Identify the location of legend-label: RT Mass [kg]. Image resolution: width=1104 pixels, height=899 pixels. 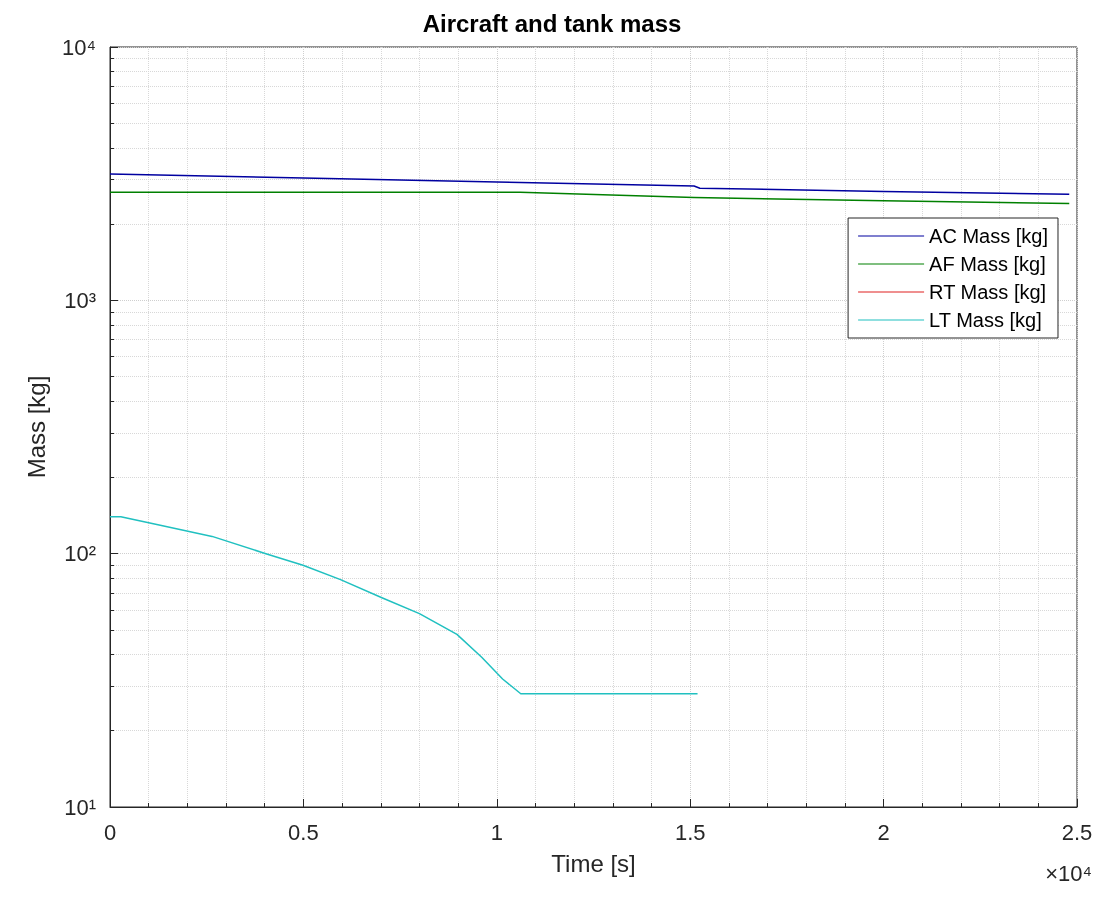
(988, 292).